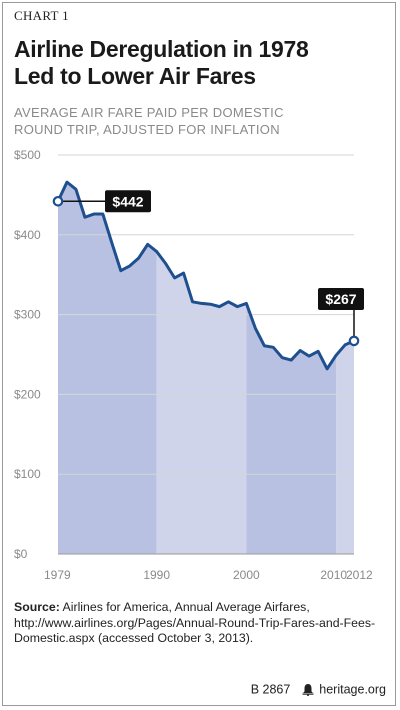 The height and width of the screenshot is (710, 400). What do you see at coordinates (27, 235) in the screenshot?
I see `y-tick-label: $400` at bounding box center [27, 235].